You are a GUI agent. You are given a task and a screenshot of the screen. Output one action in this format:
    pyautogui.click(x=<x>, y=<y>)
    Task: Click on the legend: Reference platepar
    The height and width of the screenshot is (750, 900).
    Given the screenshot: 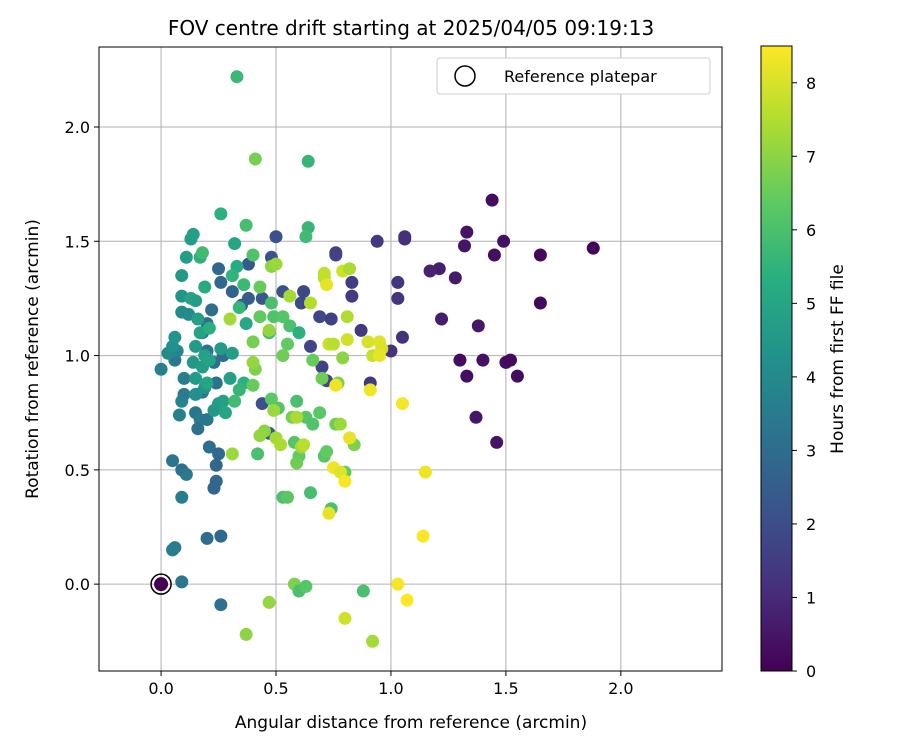 What is the action you would take?
    pyautogui.click(x=573, y=76)
    